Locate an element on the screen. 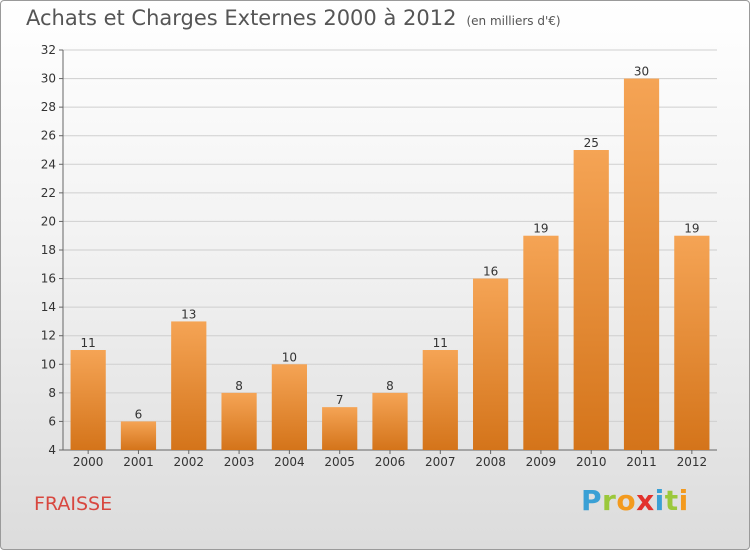 Image resolution: width=750 pixels, height=550 pixels. y-tick-label: 22 is located at coordinates (48, 193).